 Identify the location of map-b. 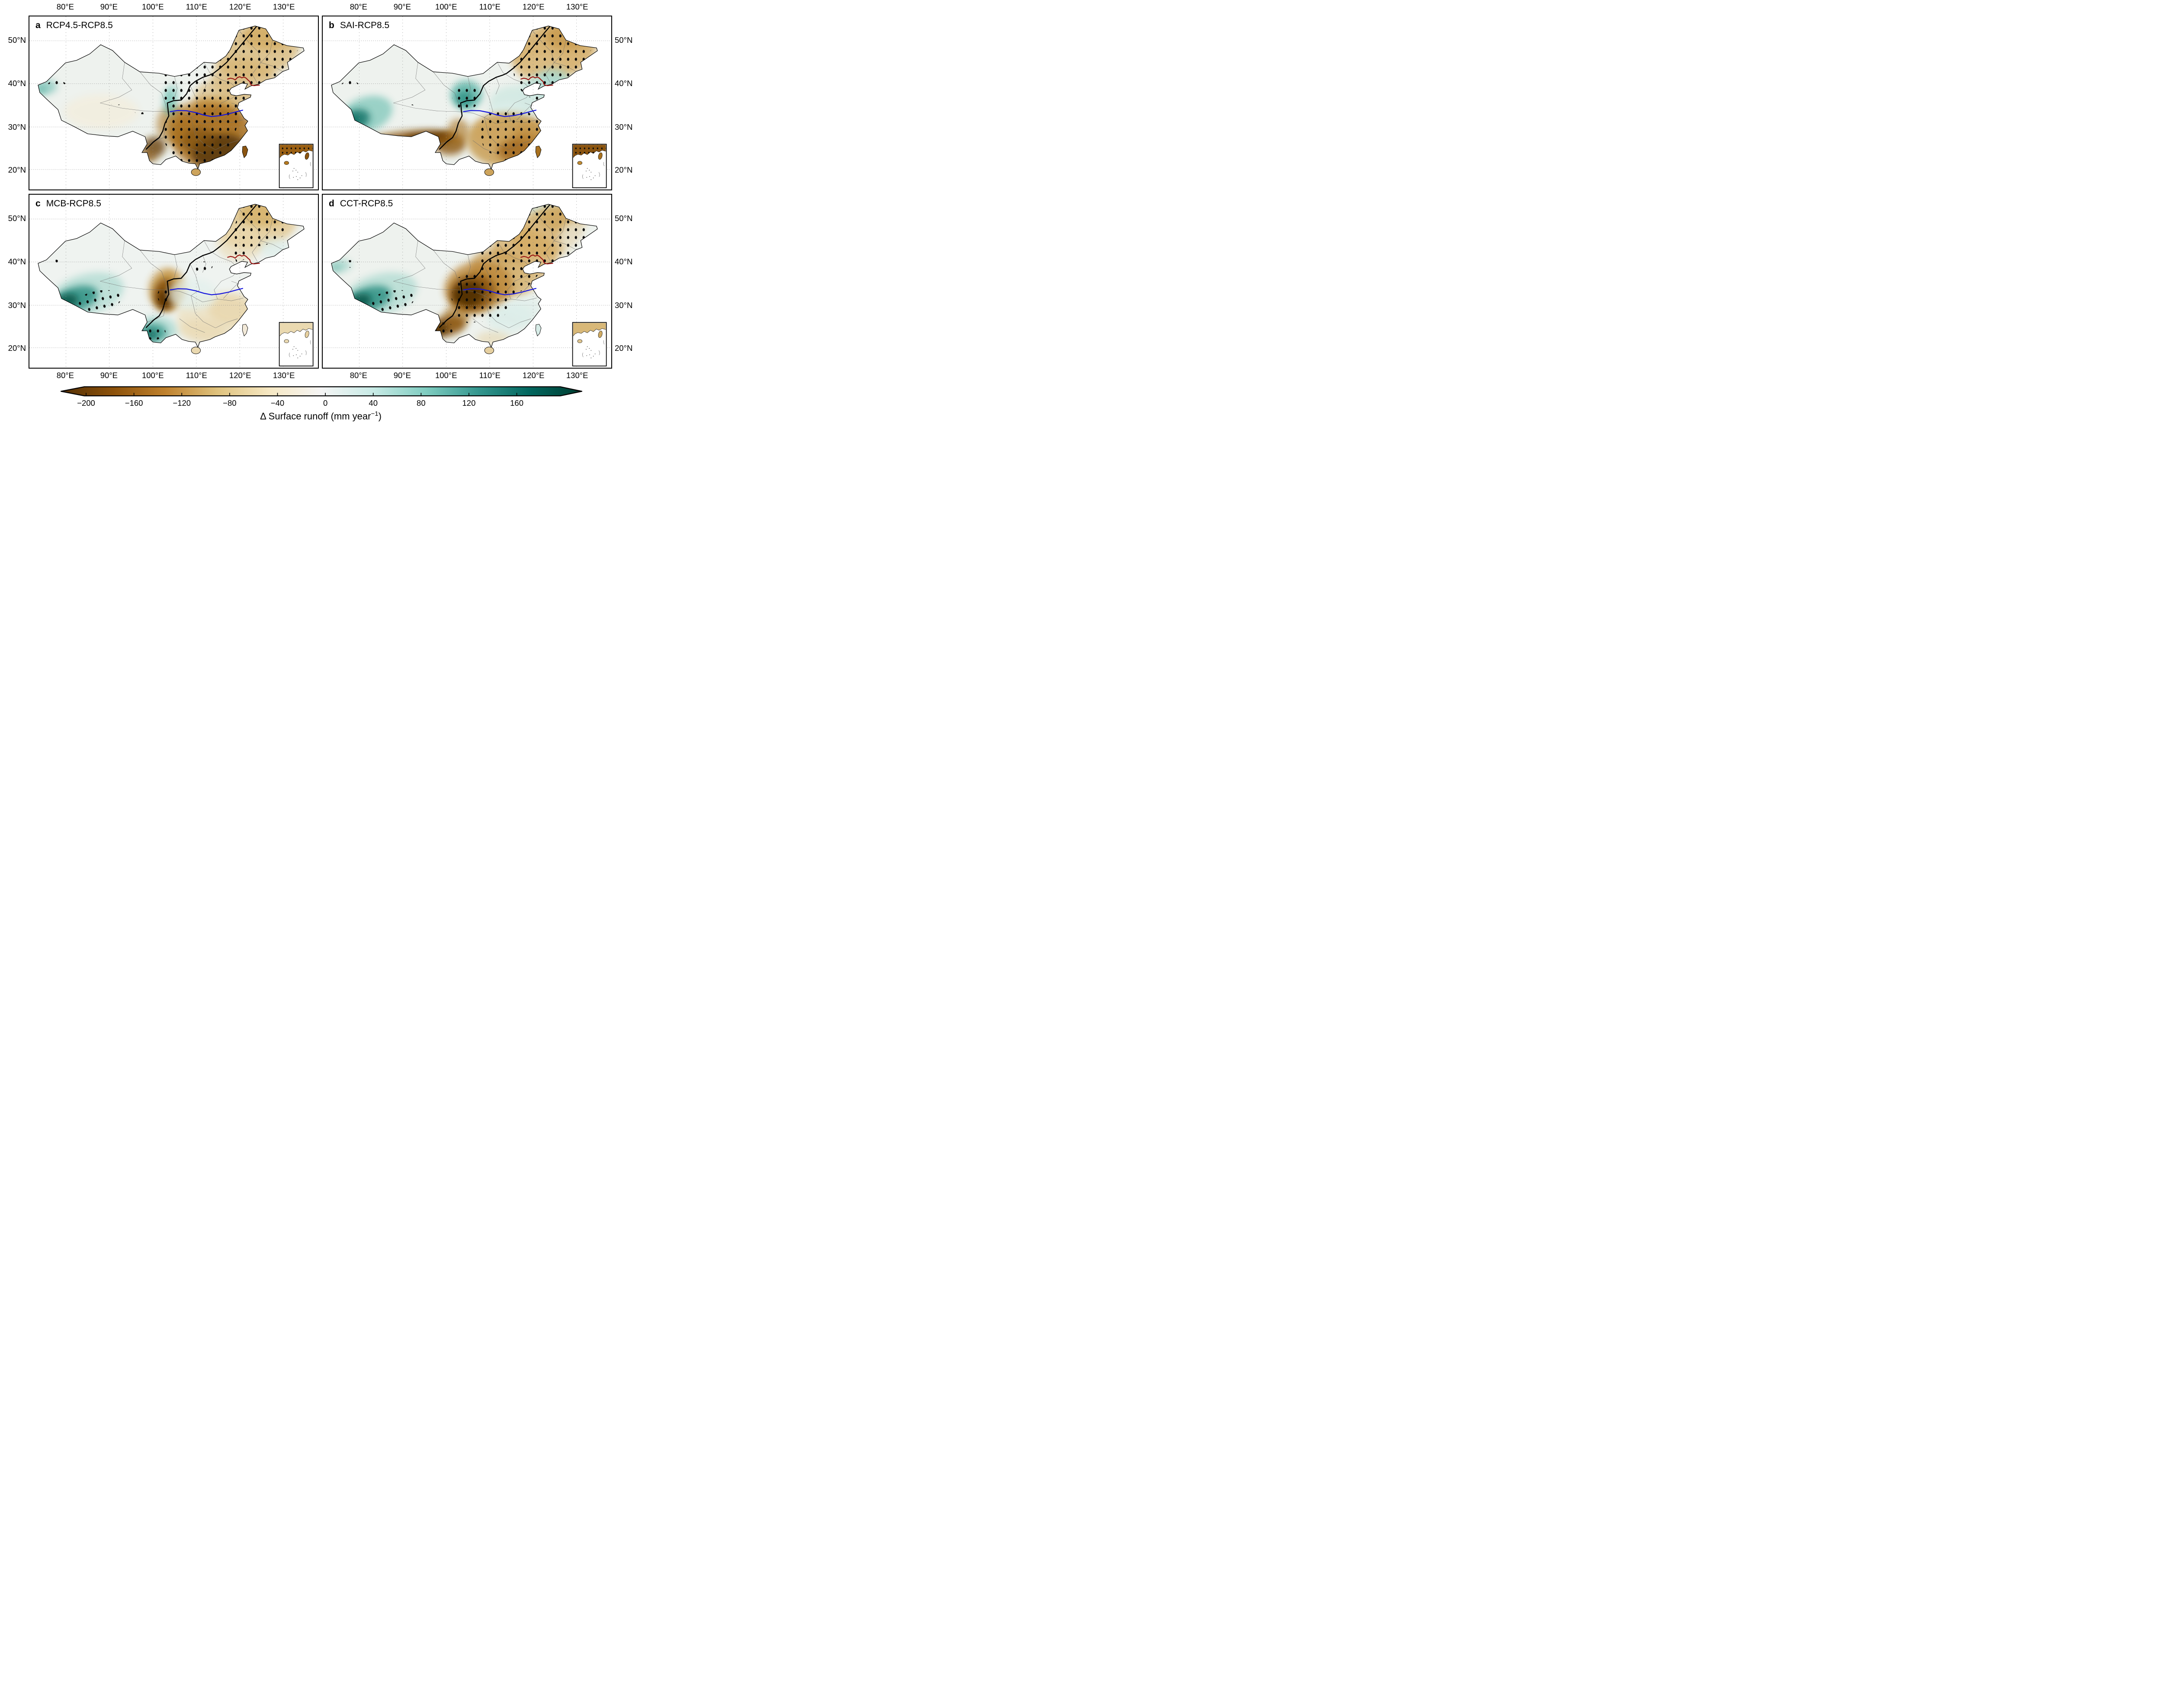
(467, 103).